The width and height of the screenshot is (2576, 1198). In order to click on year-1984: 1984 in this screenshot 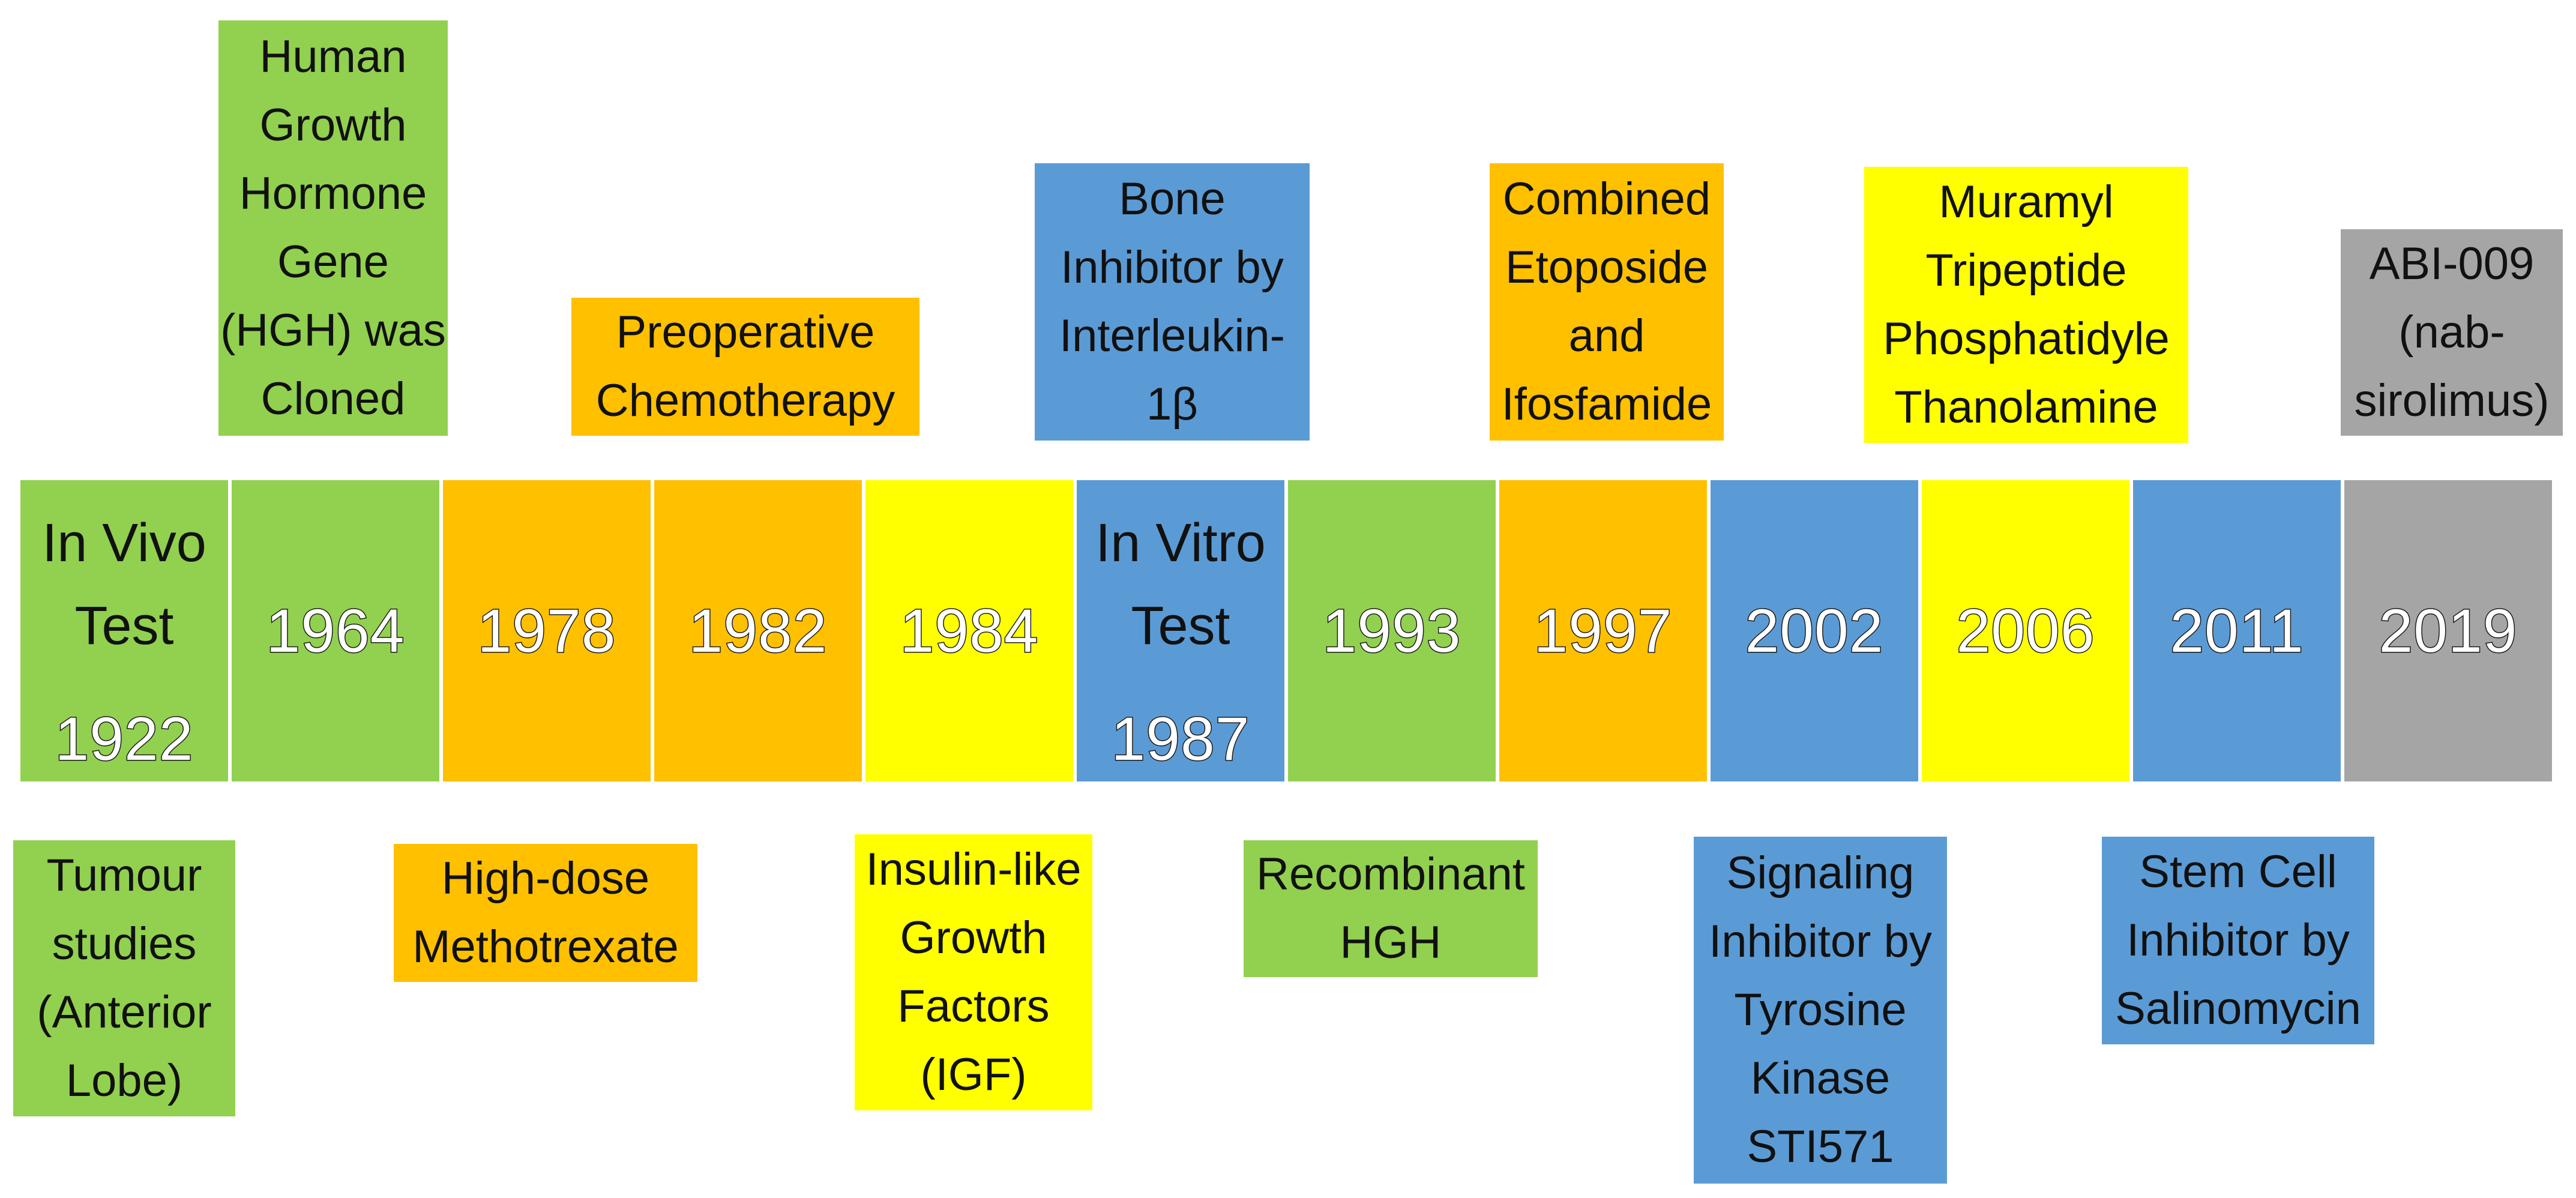, I will do `click(969, 630)`.